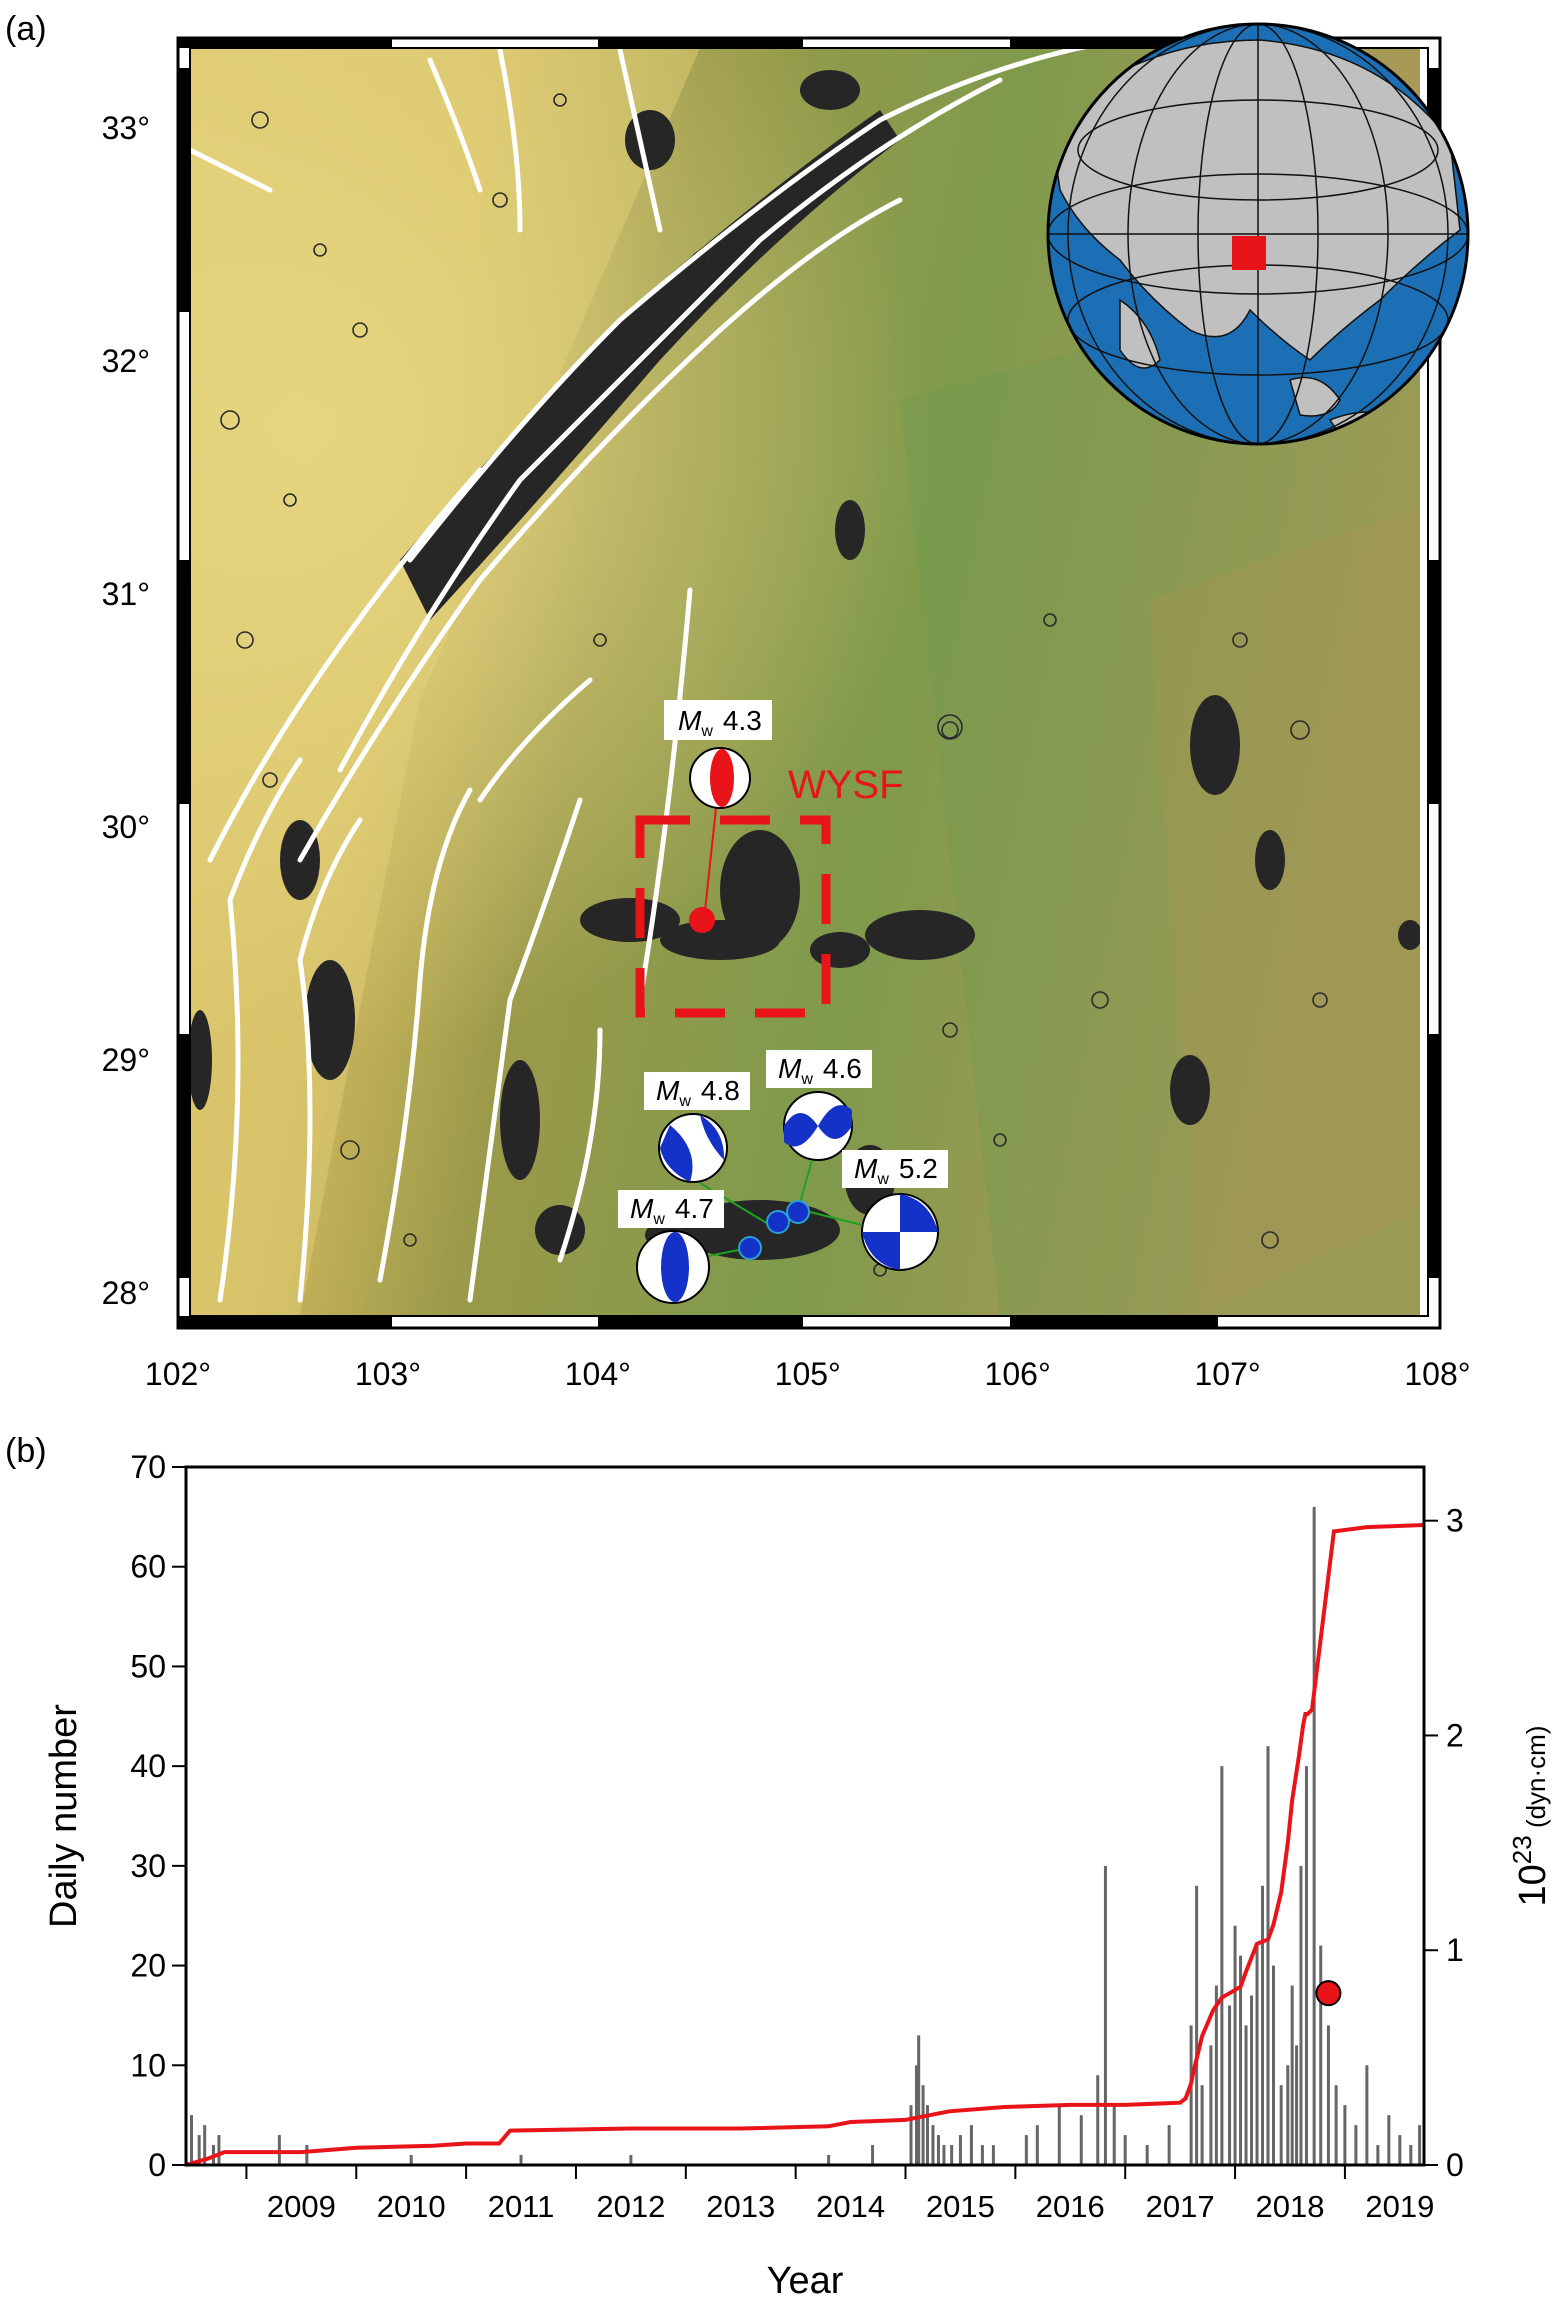  Describe the element at coordinates (630, 2206) in the screenshot. I see `x-tick-label: 2012` at that location.